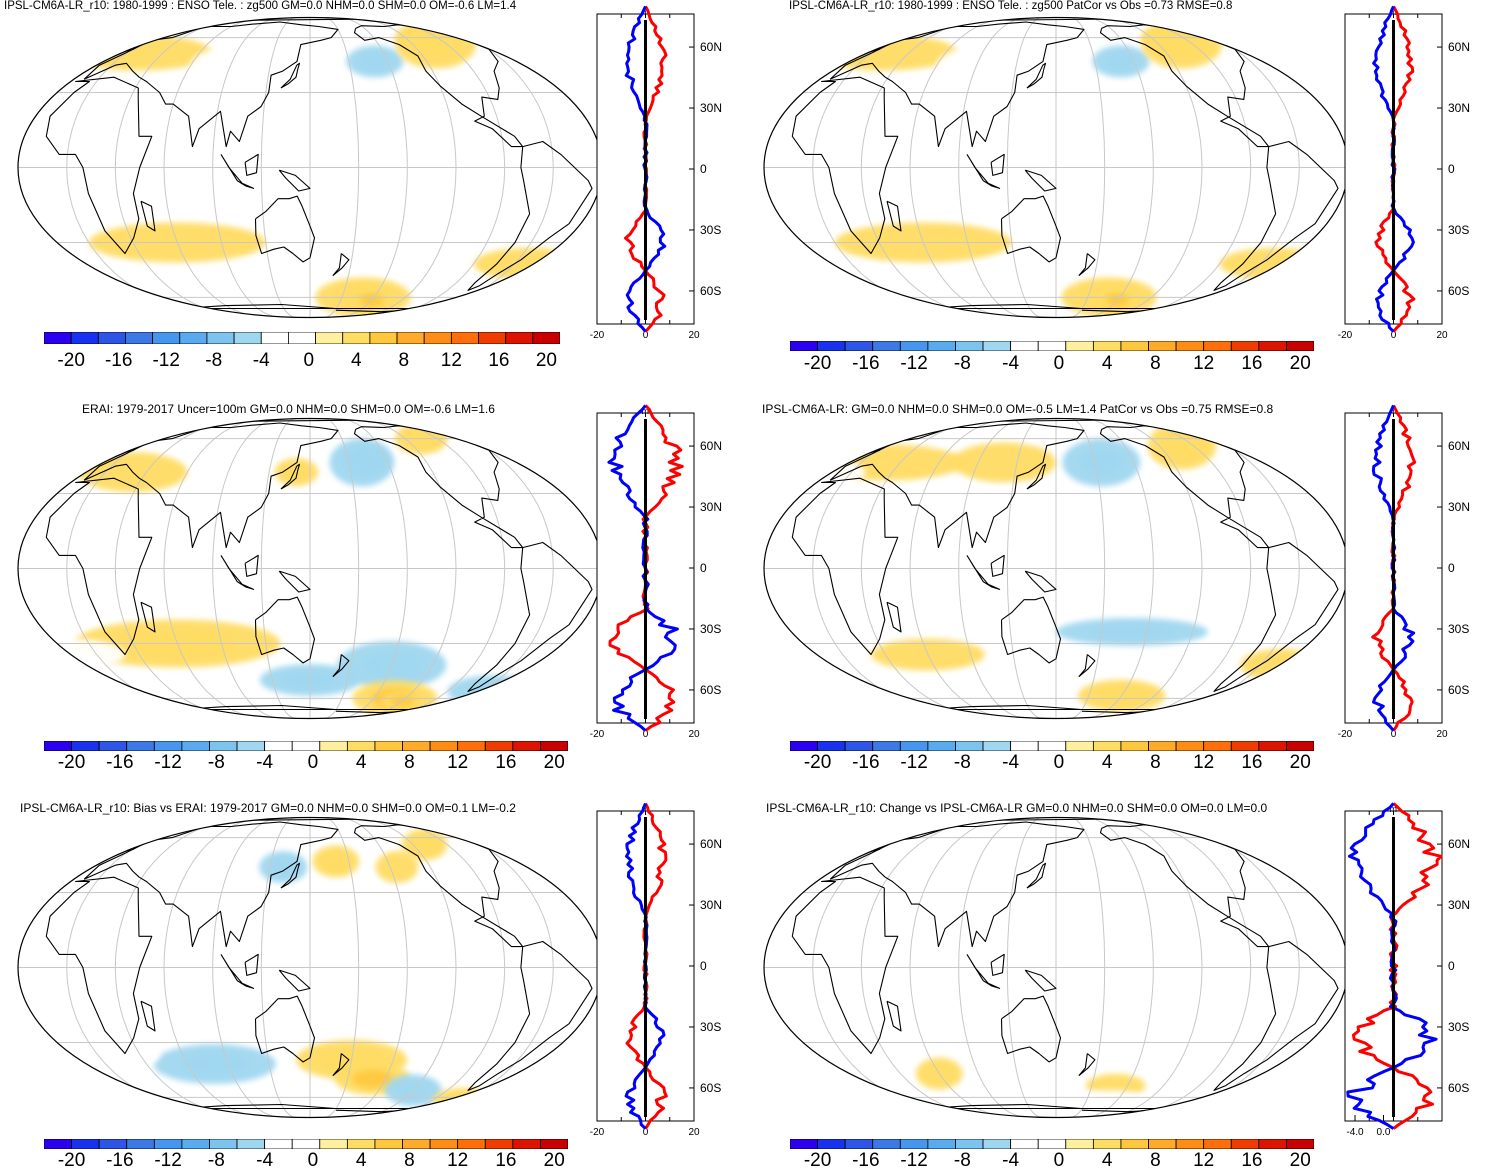 The height and width of the screenshot is (1172, 1489). I want to click on colorbar-labels-model-r10: -20 -16 -12 -8 -4 0 4 8 12 16 20, so click(302, 361).